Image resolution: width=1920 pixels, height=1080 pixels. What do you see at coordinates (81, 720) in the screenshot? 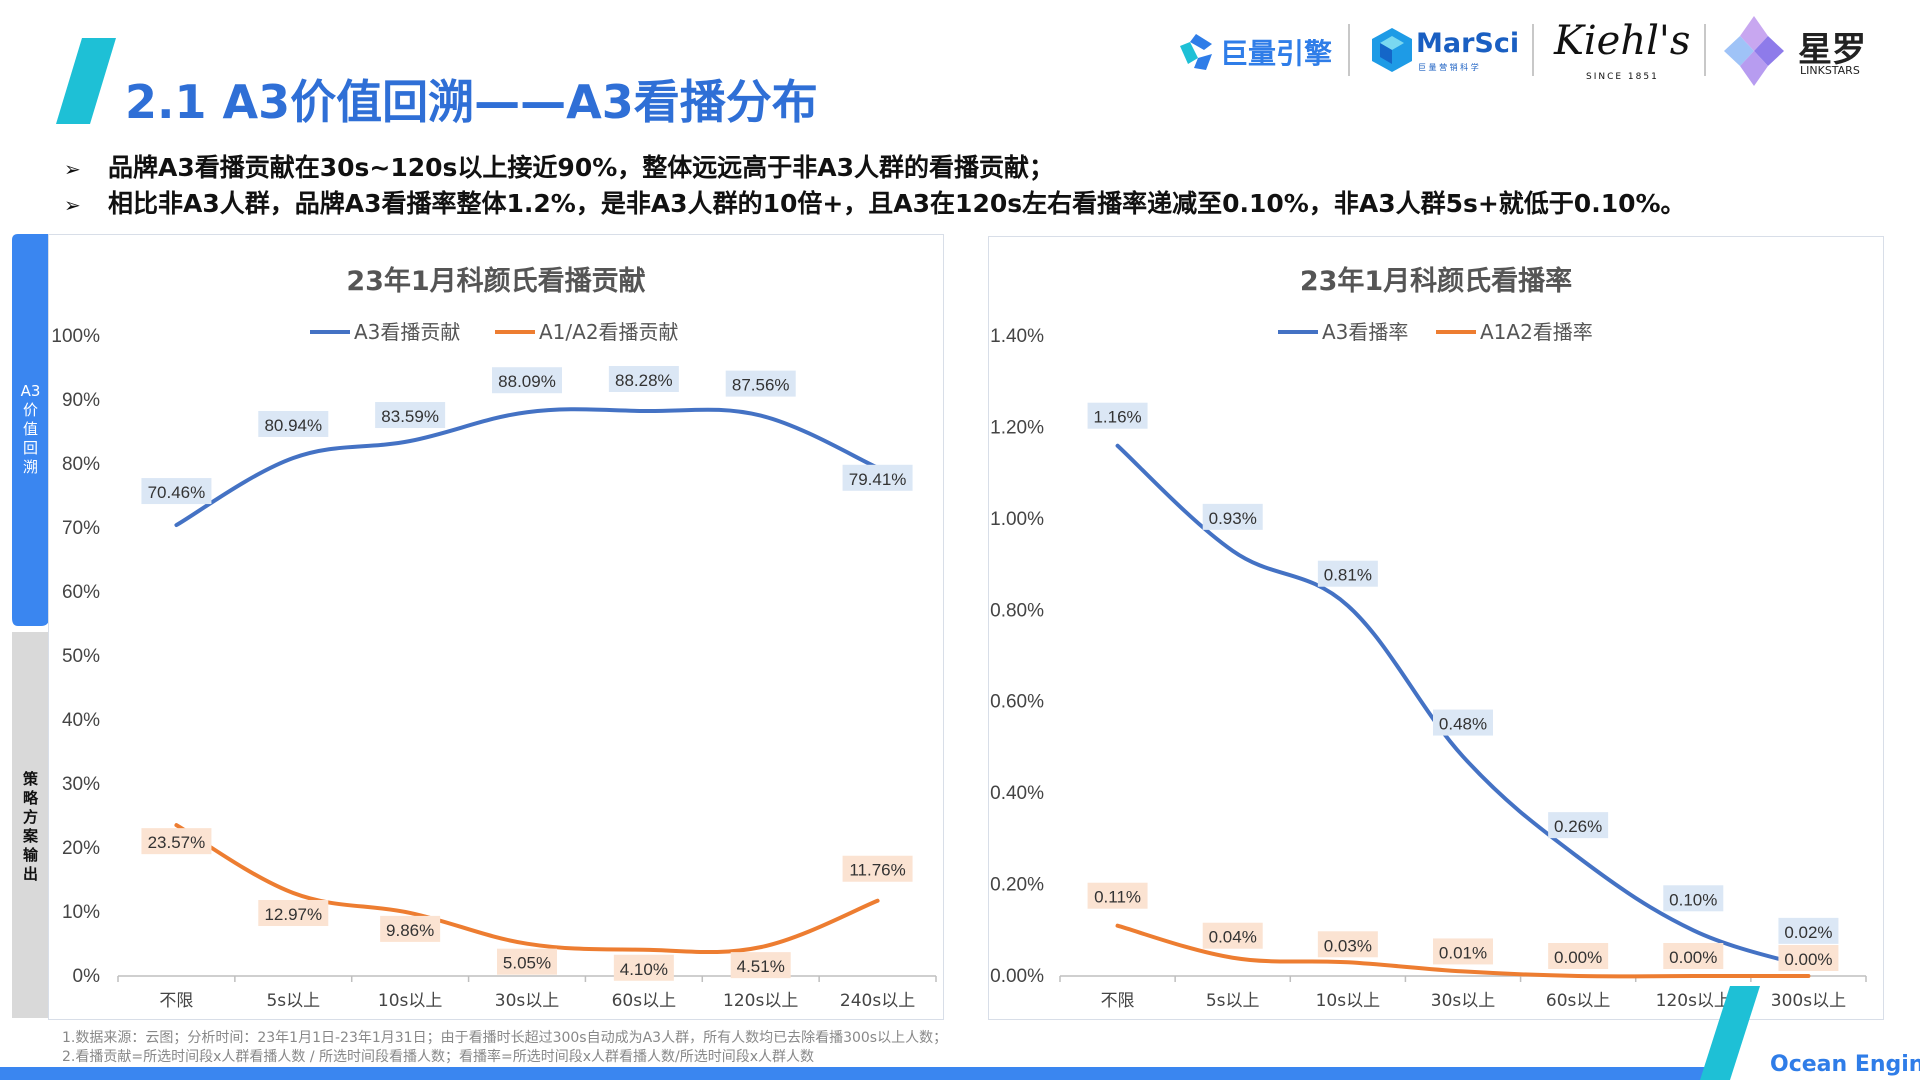
I see `y-tick-label: 40%` at bounding box center [81, 720].